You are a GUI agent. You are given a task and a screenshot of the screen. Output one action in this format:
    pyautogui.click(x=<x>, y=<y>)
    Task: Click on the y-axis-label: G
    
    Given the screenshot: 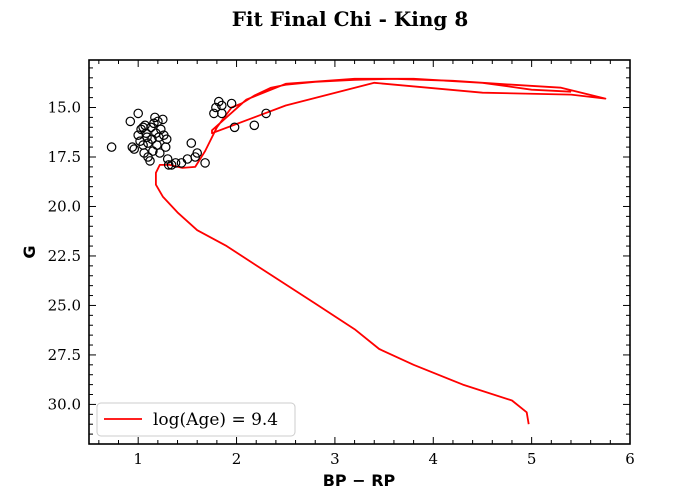 What is the action you would take?
    pyautogui.click(x=29, y=251)
    